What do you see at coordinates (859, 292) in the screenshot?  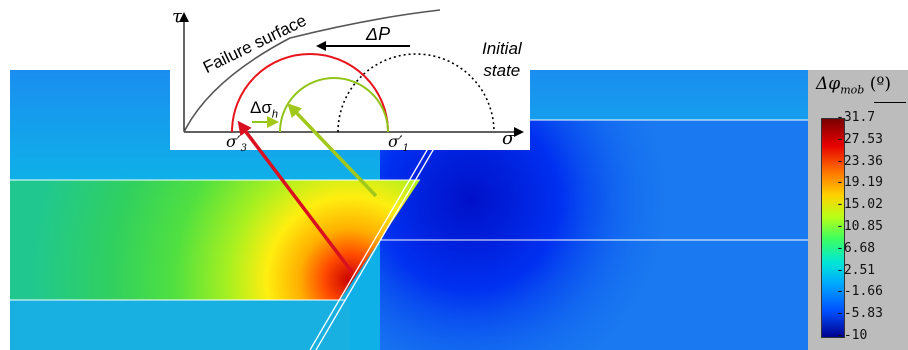 I see `colorbar-tick-label: --1.66` at bounding box center [859, 292].